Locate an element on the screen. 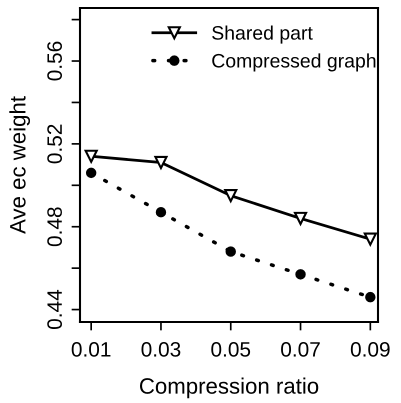 The width and height of the screenshot is (401, 403). x-tick-label: 0.07 is located at coordinates (300, 349).